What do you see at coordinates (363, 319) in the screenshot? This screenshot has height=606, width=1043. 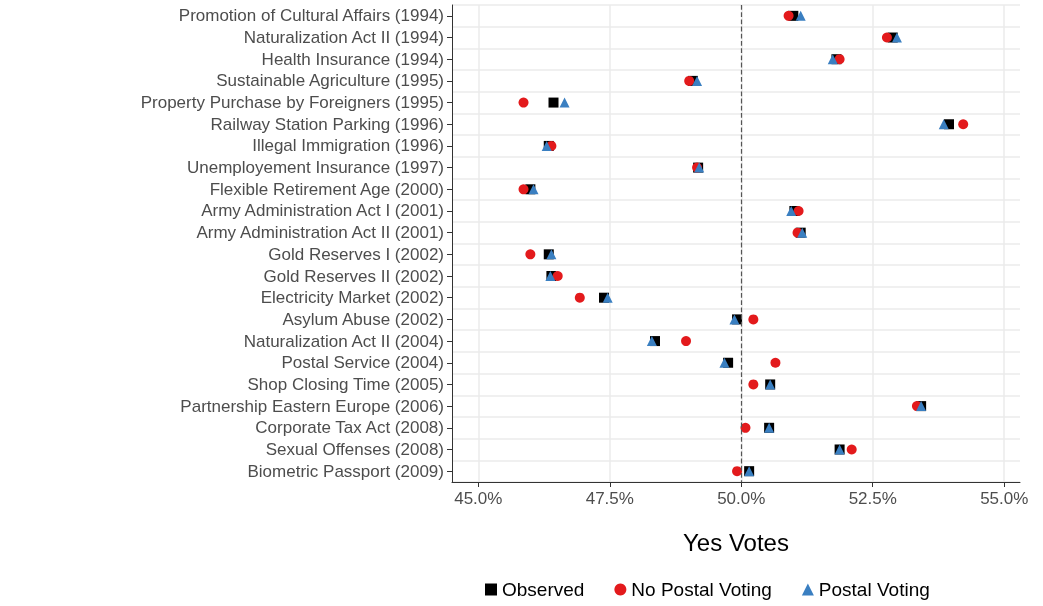 I see `y-tick-label: Asylum Abuse (2002)` at bounding box center [363, 319].